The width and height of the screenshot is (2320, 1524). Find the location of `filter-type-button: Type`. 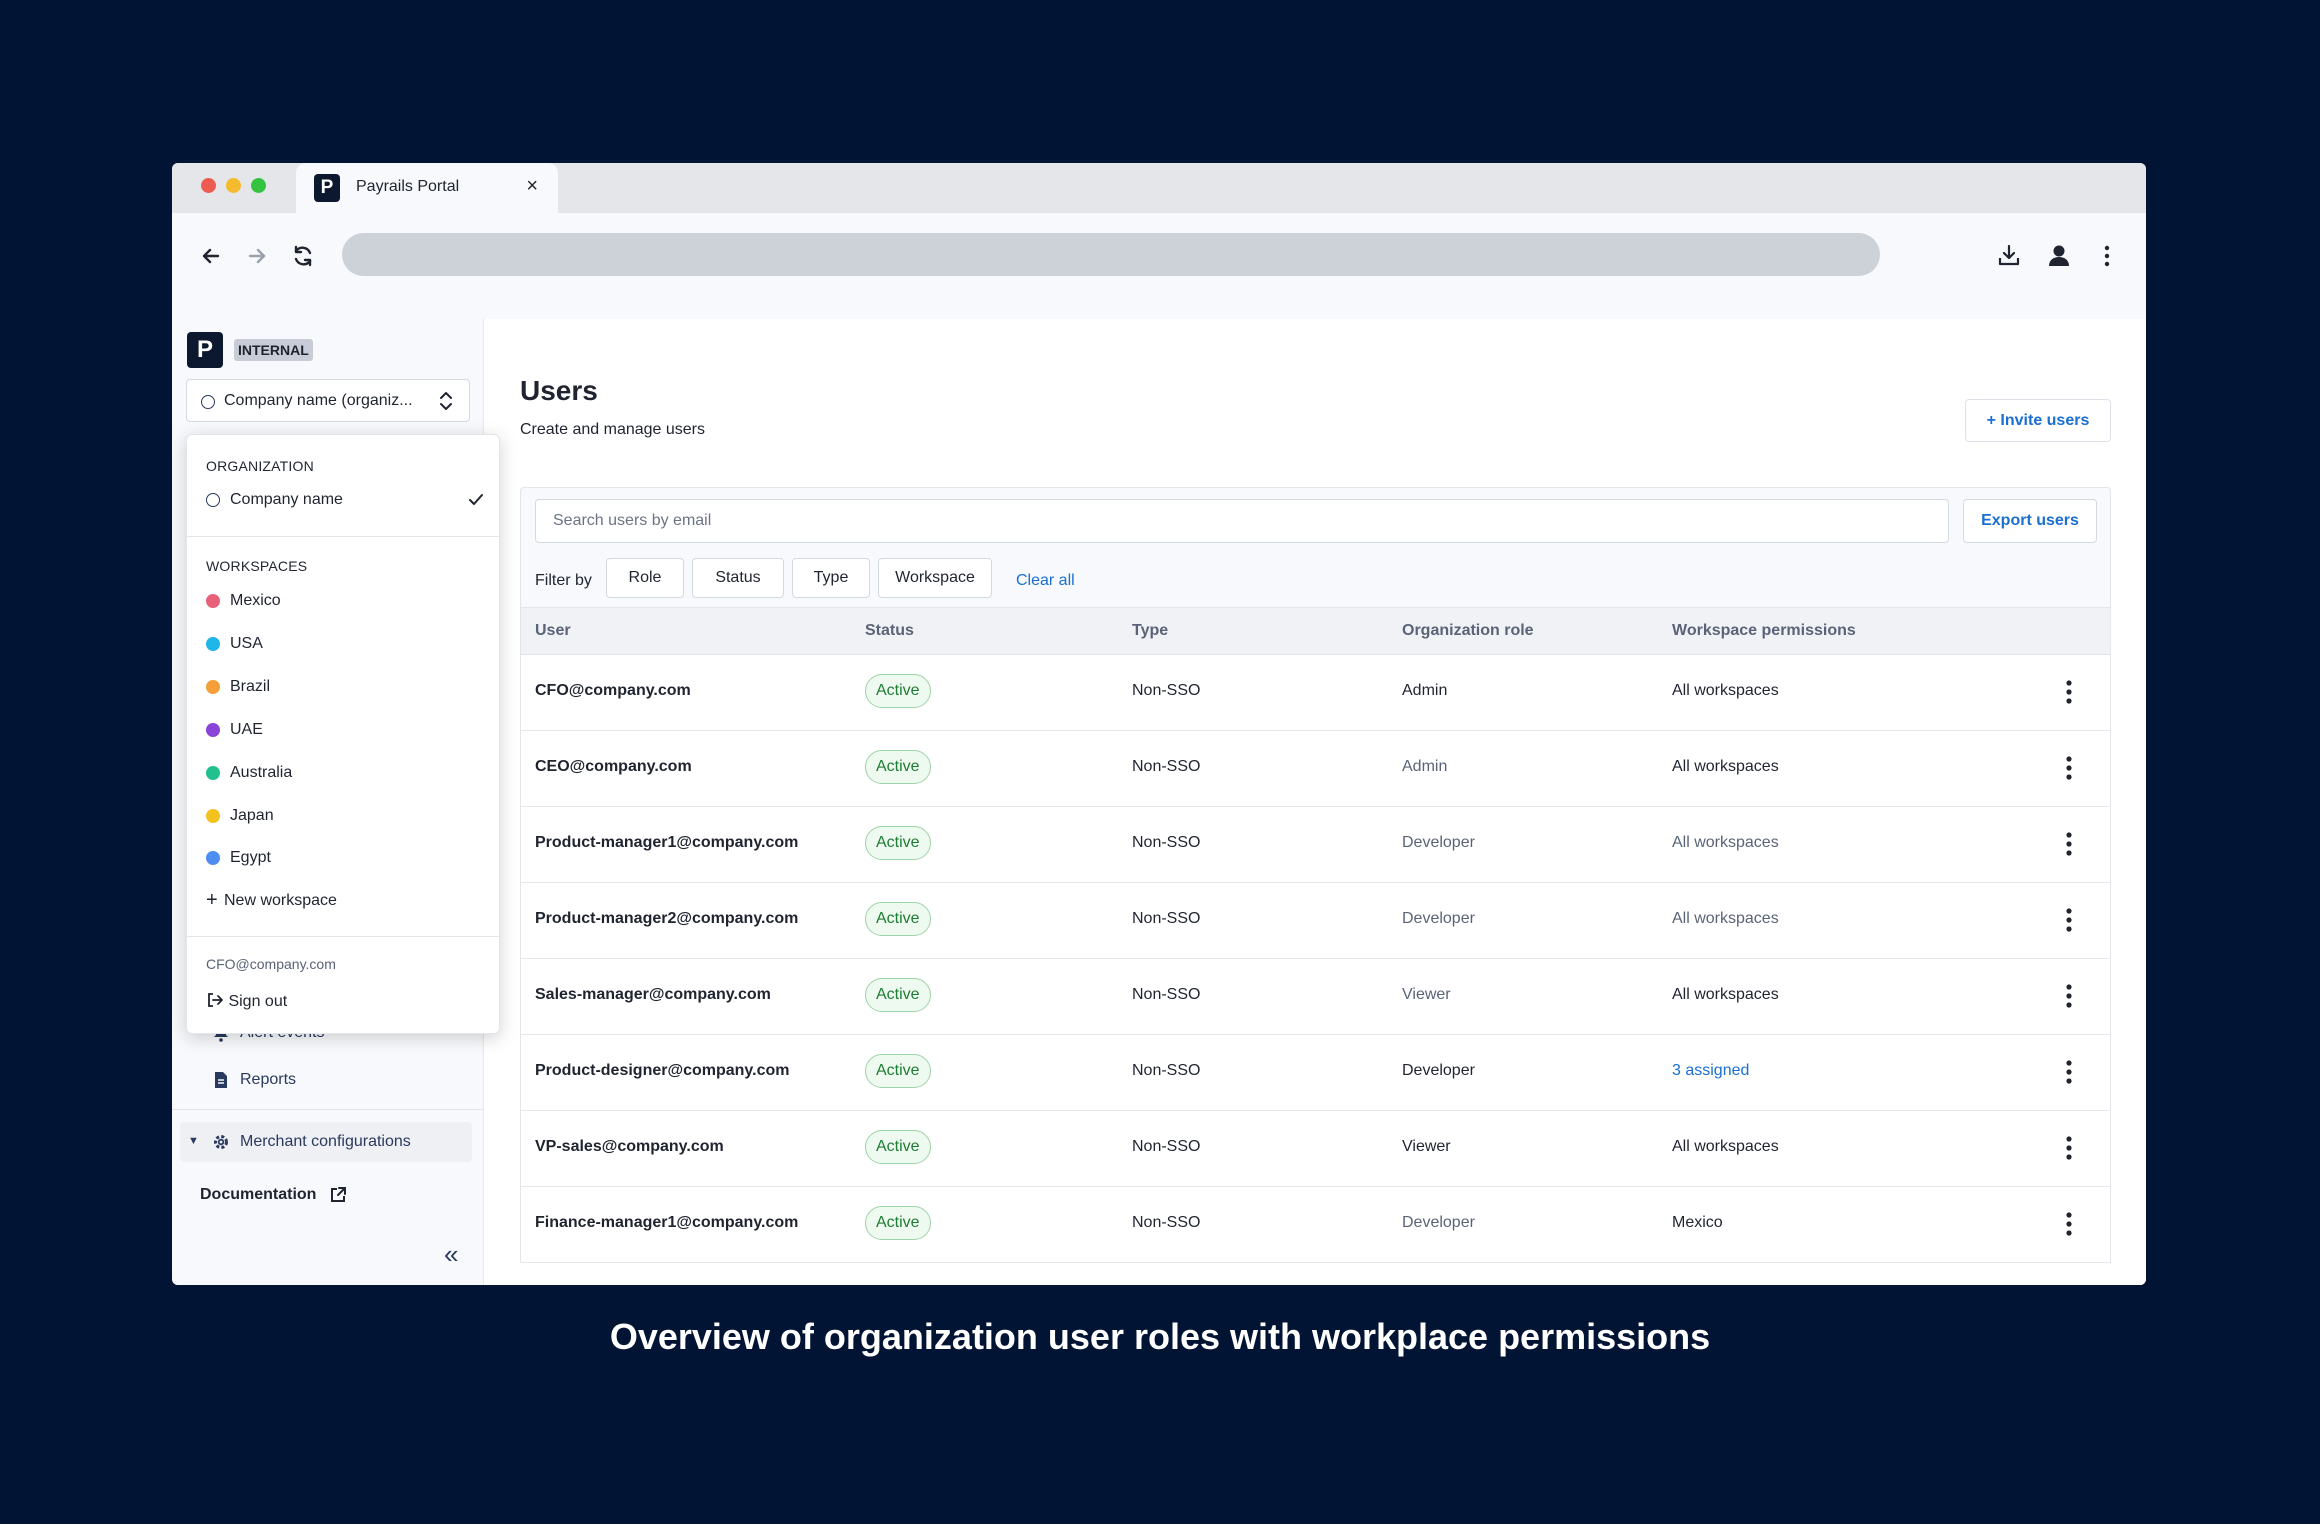

filter-type-button: Type is located at coordinates (831, 578).